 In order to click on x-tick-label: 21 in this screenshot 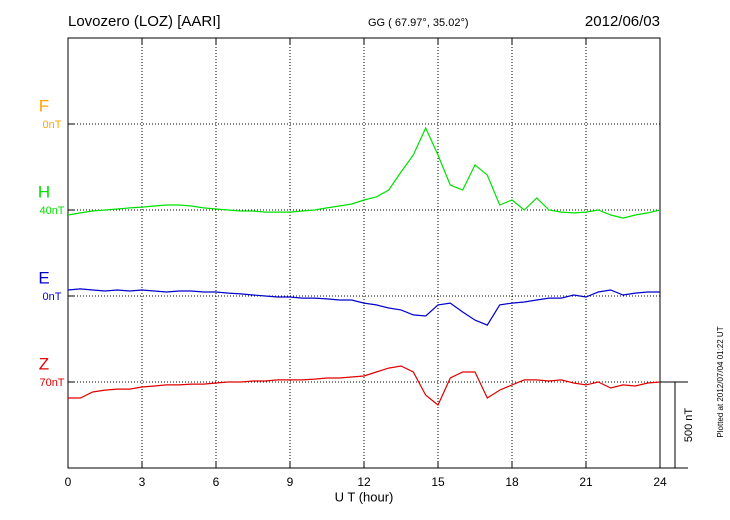, I will do `click(586, 482)`.